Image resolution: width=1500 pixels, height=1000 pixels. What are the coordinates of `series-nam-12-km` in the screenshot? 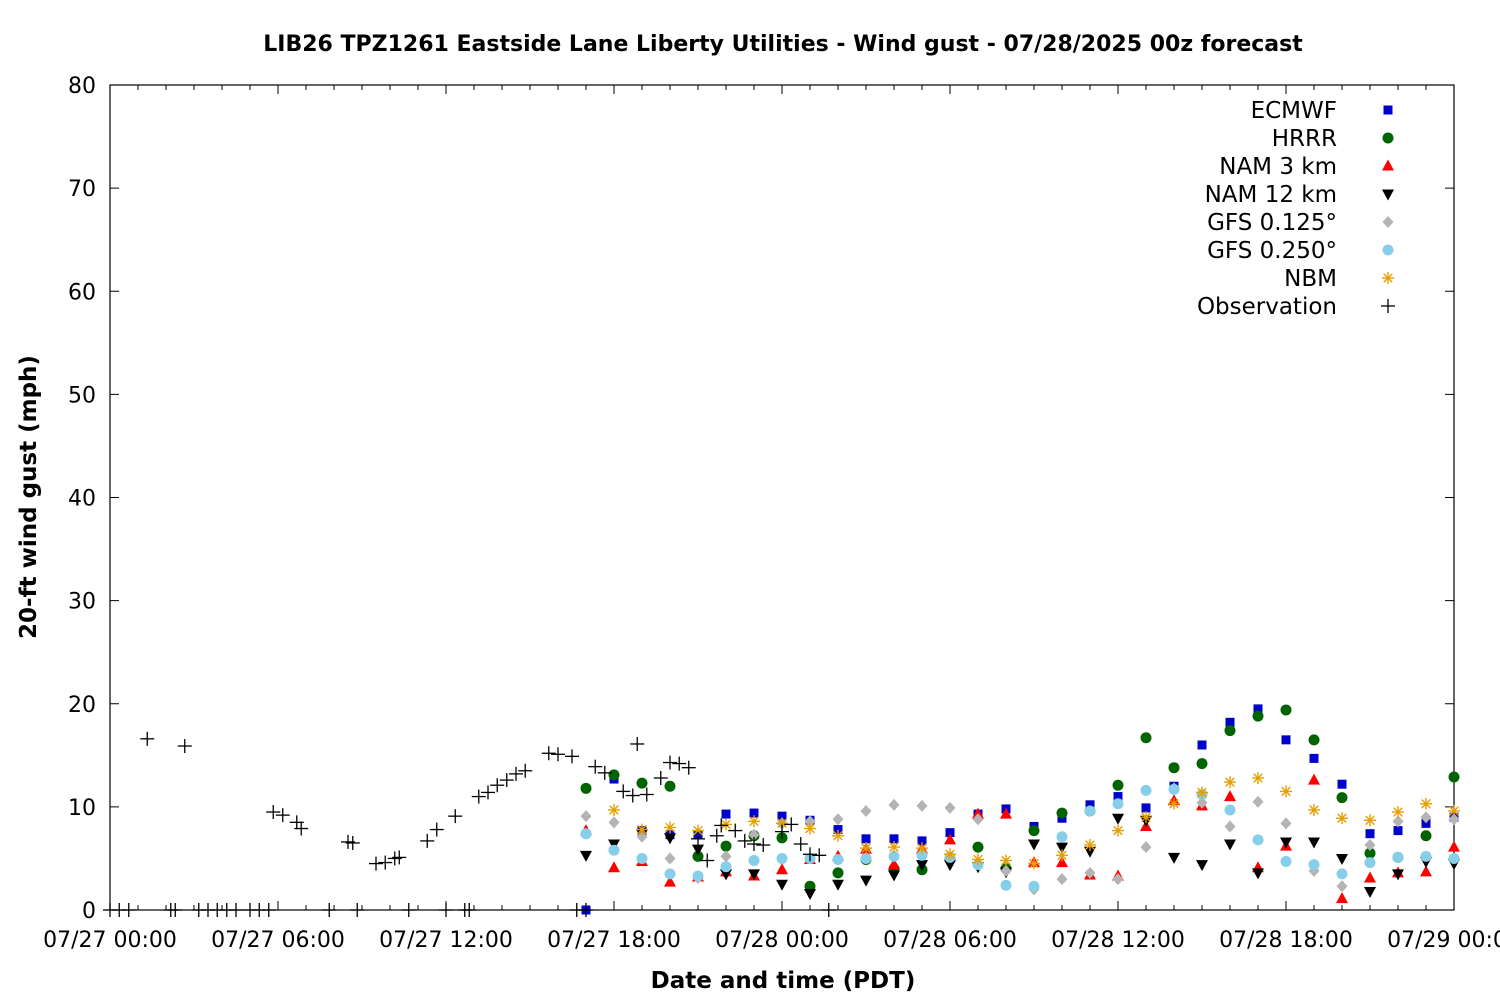 It's located at (1020, 856).